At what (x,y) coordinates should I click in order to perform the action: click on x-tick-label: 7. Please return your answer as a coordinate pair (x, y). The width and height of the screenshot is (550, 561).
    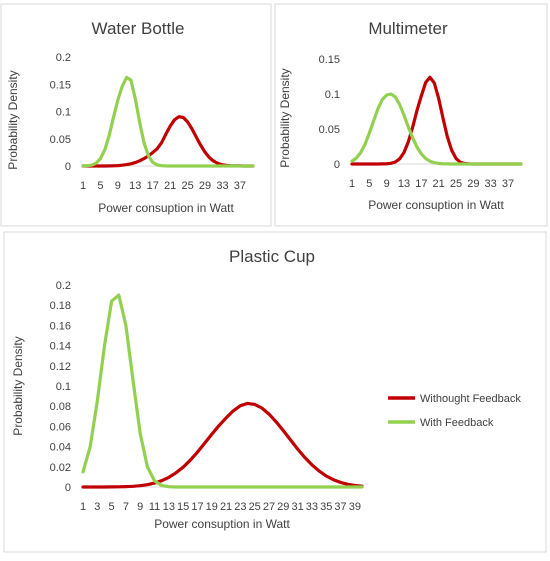
    Looking at the image, I should click on (126, 507).